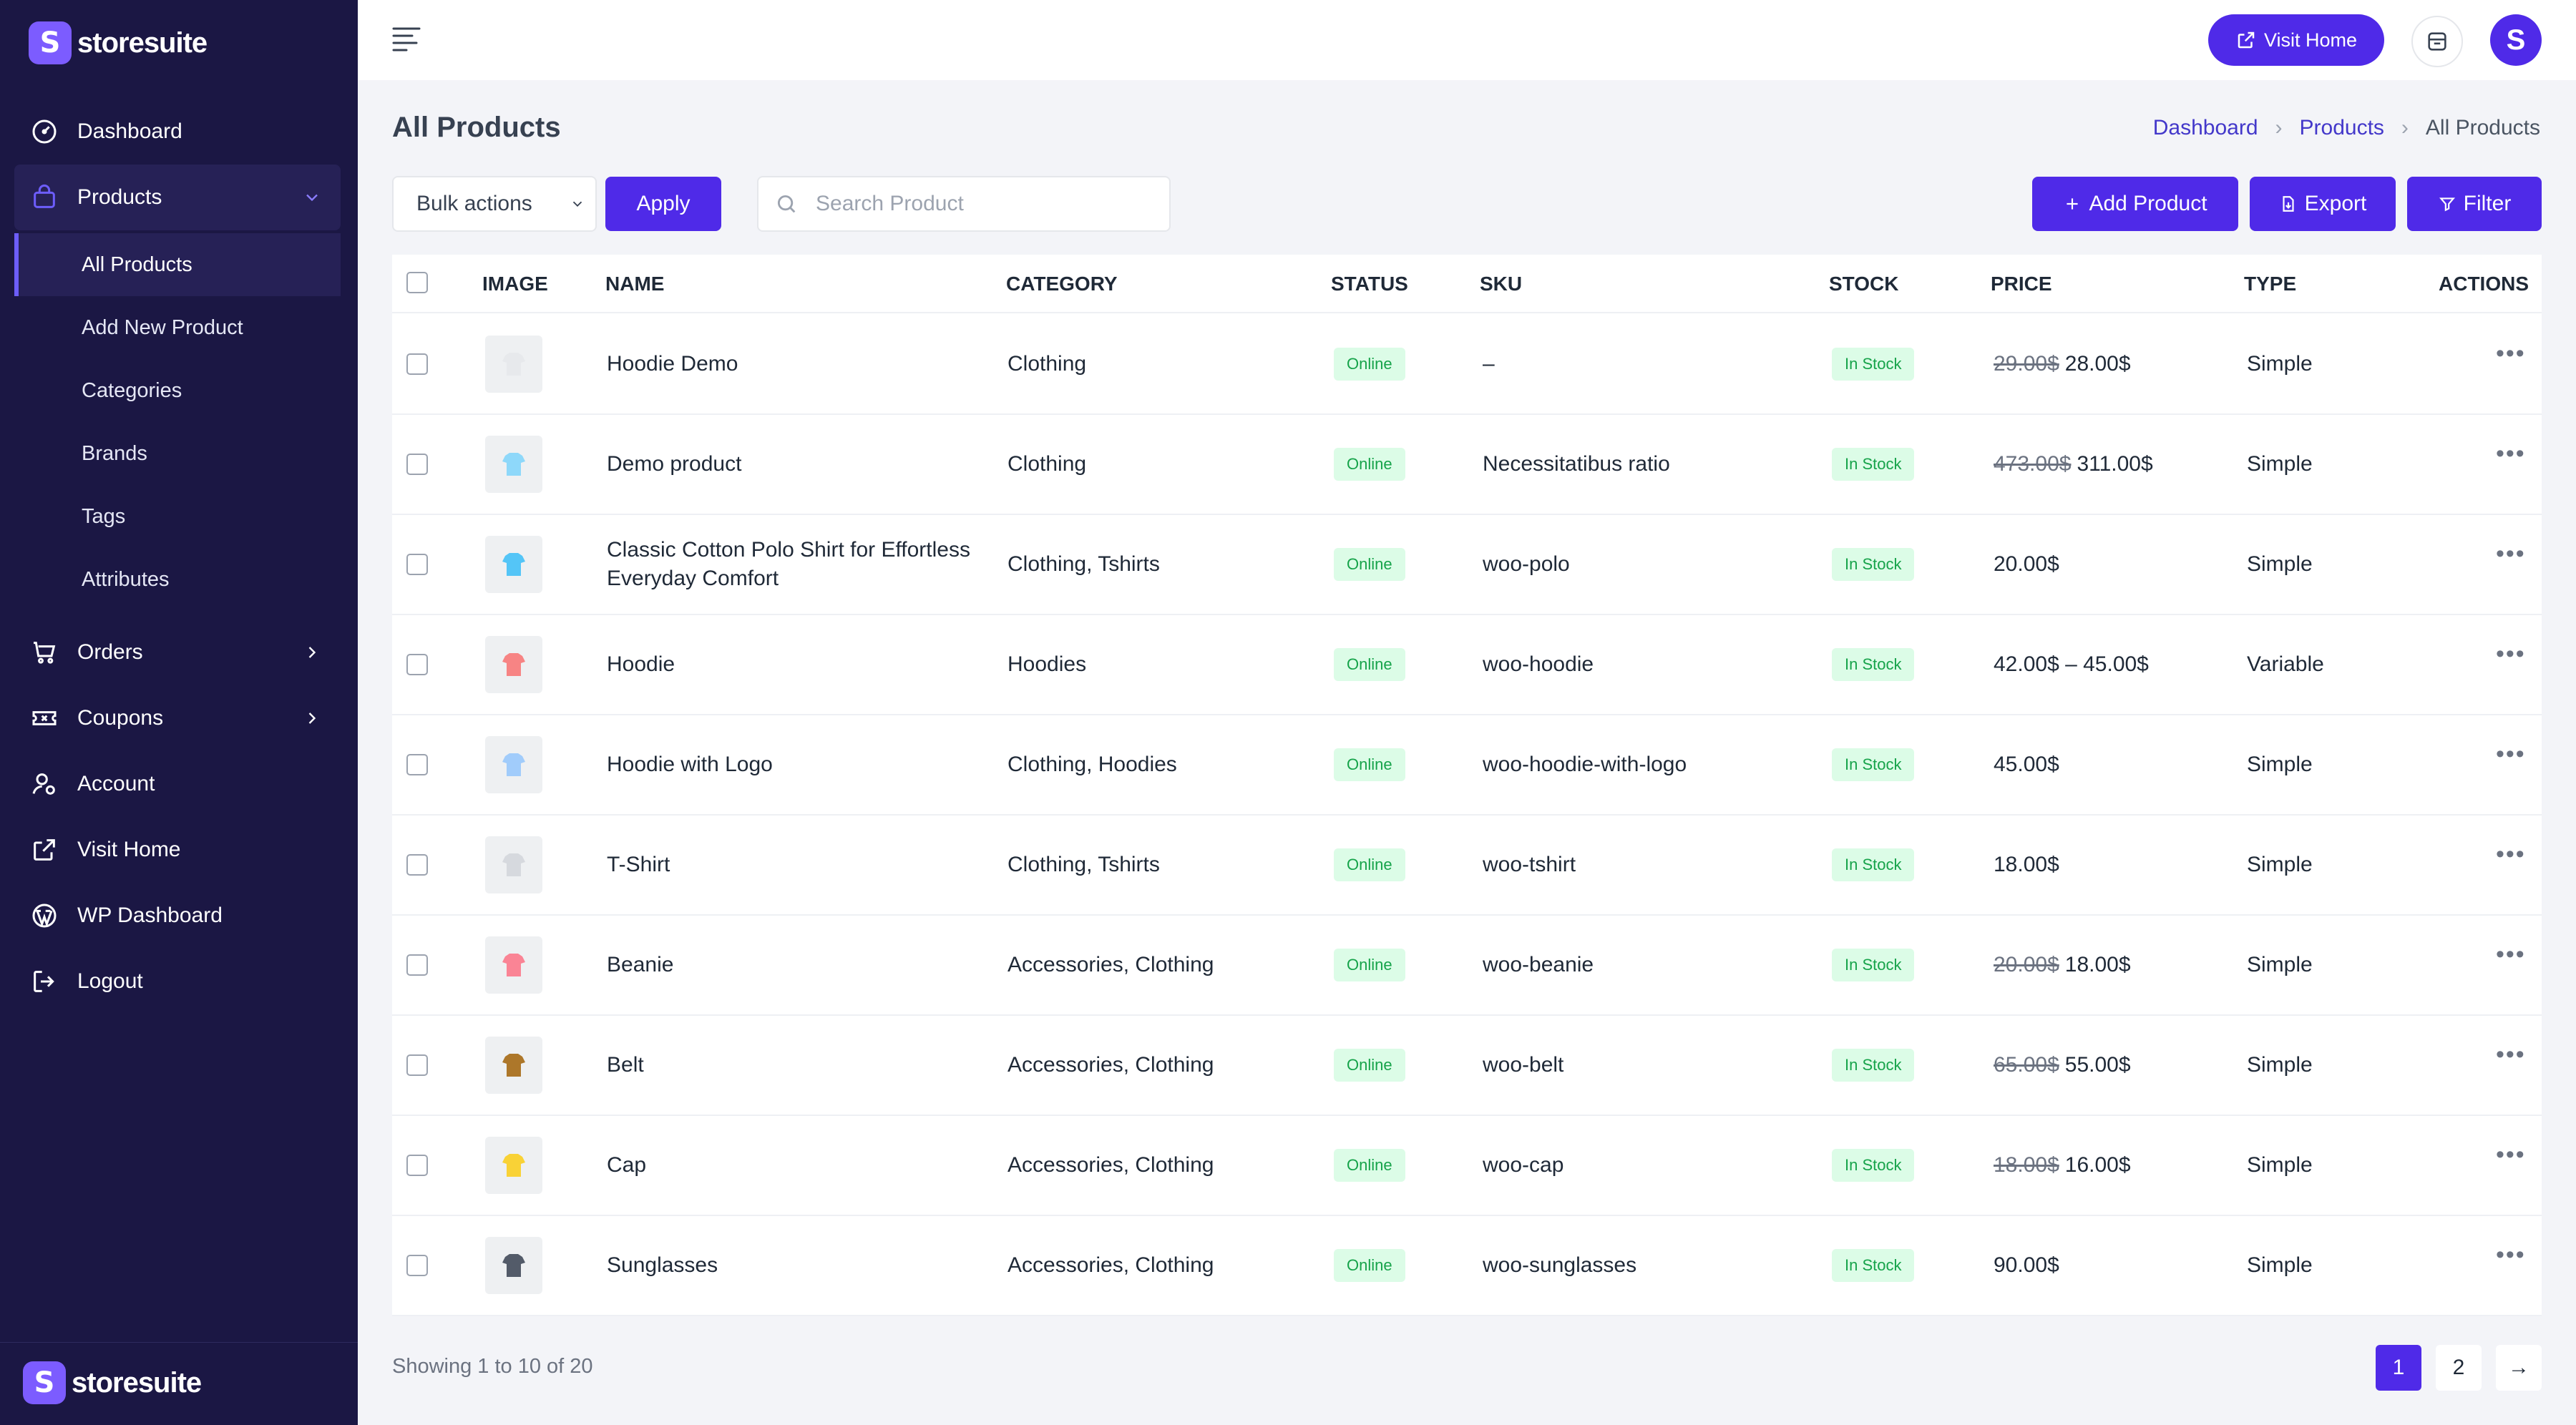  What do you see at coordinates (640, 965) in the screenshot?
I see `product-name: Beanie` at bounding box center [640, 965].